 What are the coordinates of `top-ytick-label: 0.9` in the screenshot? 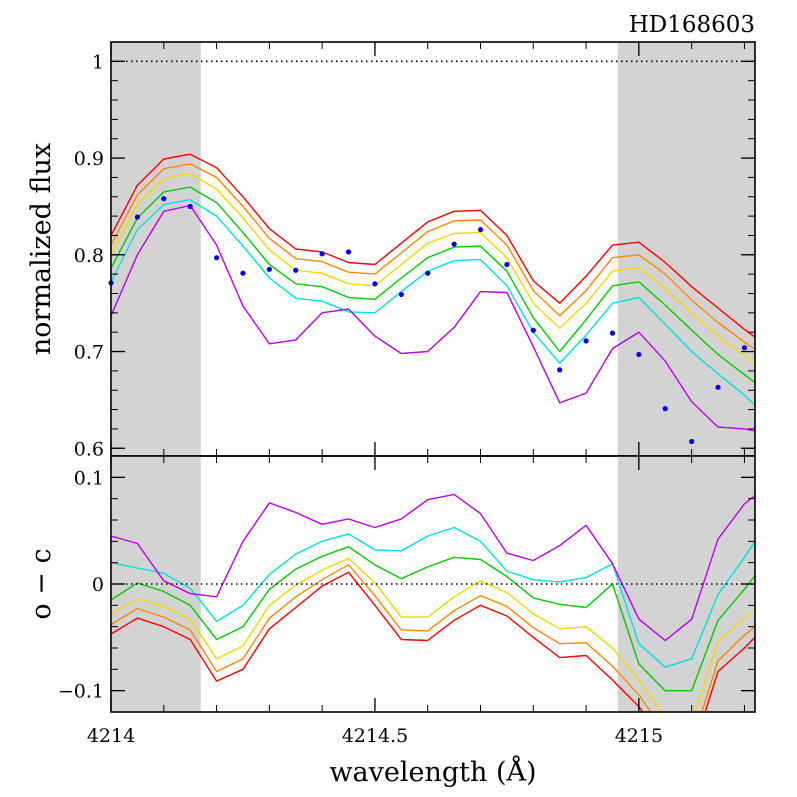 It's located at (89, 159).